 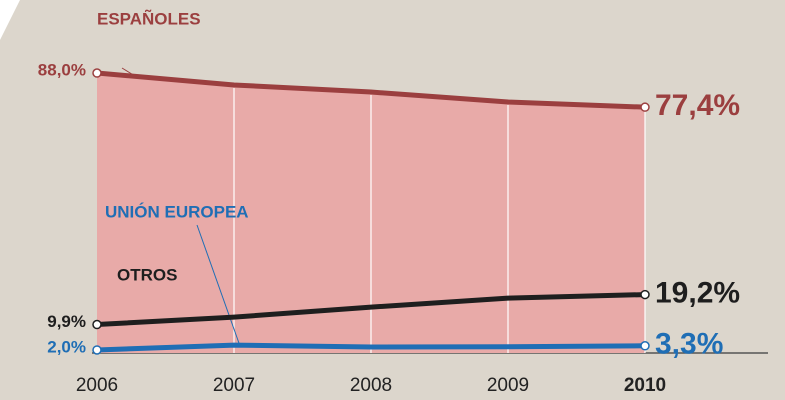 What do you see at coordinates (234, 385) in the screenshot?
I see `x-tick-label: 2007` at bounding box center [234, 385].